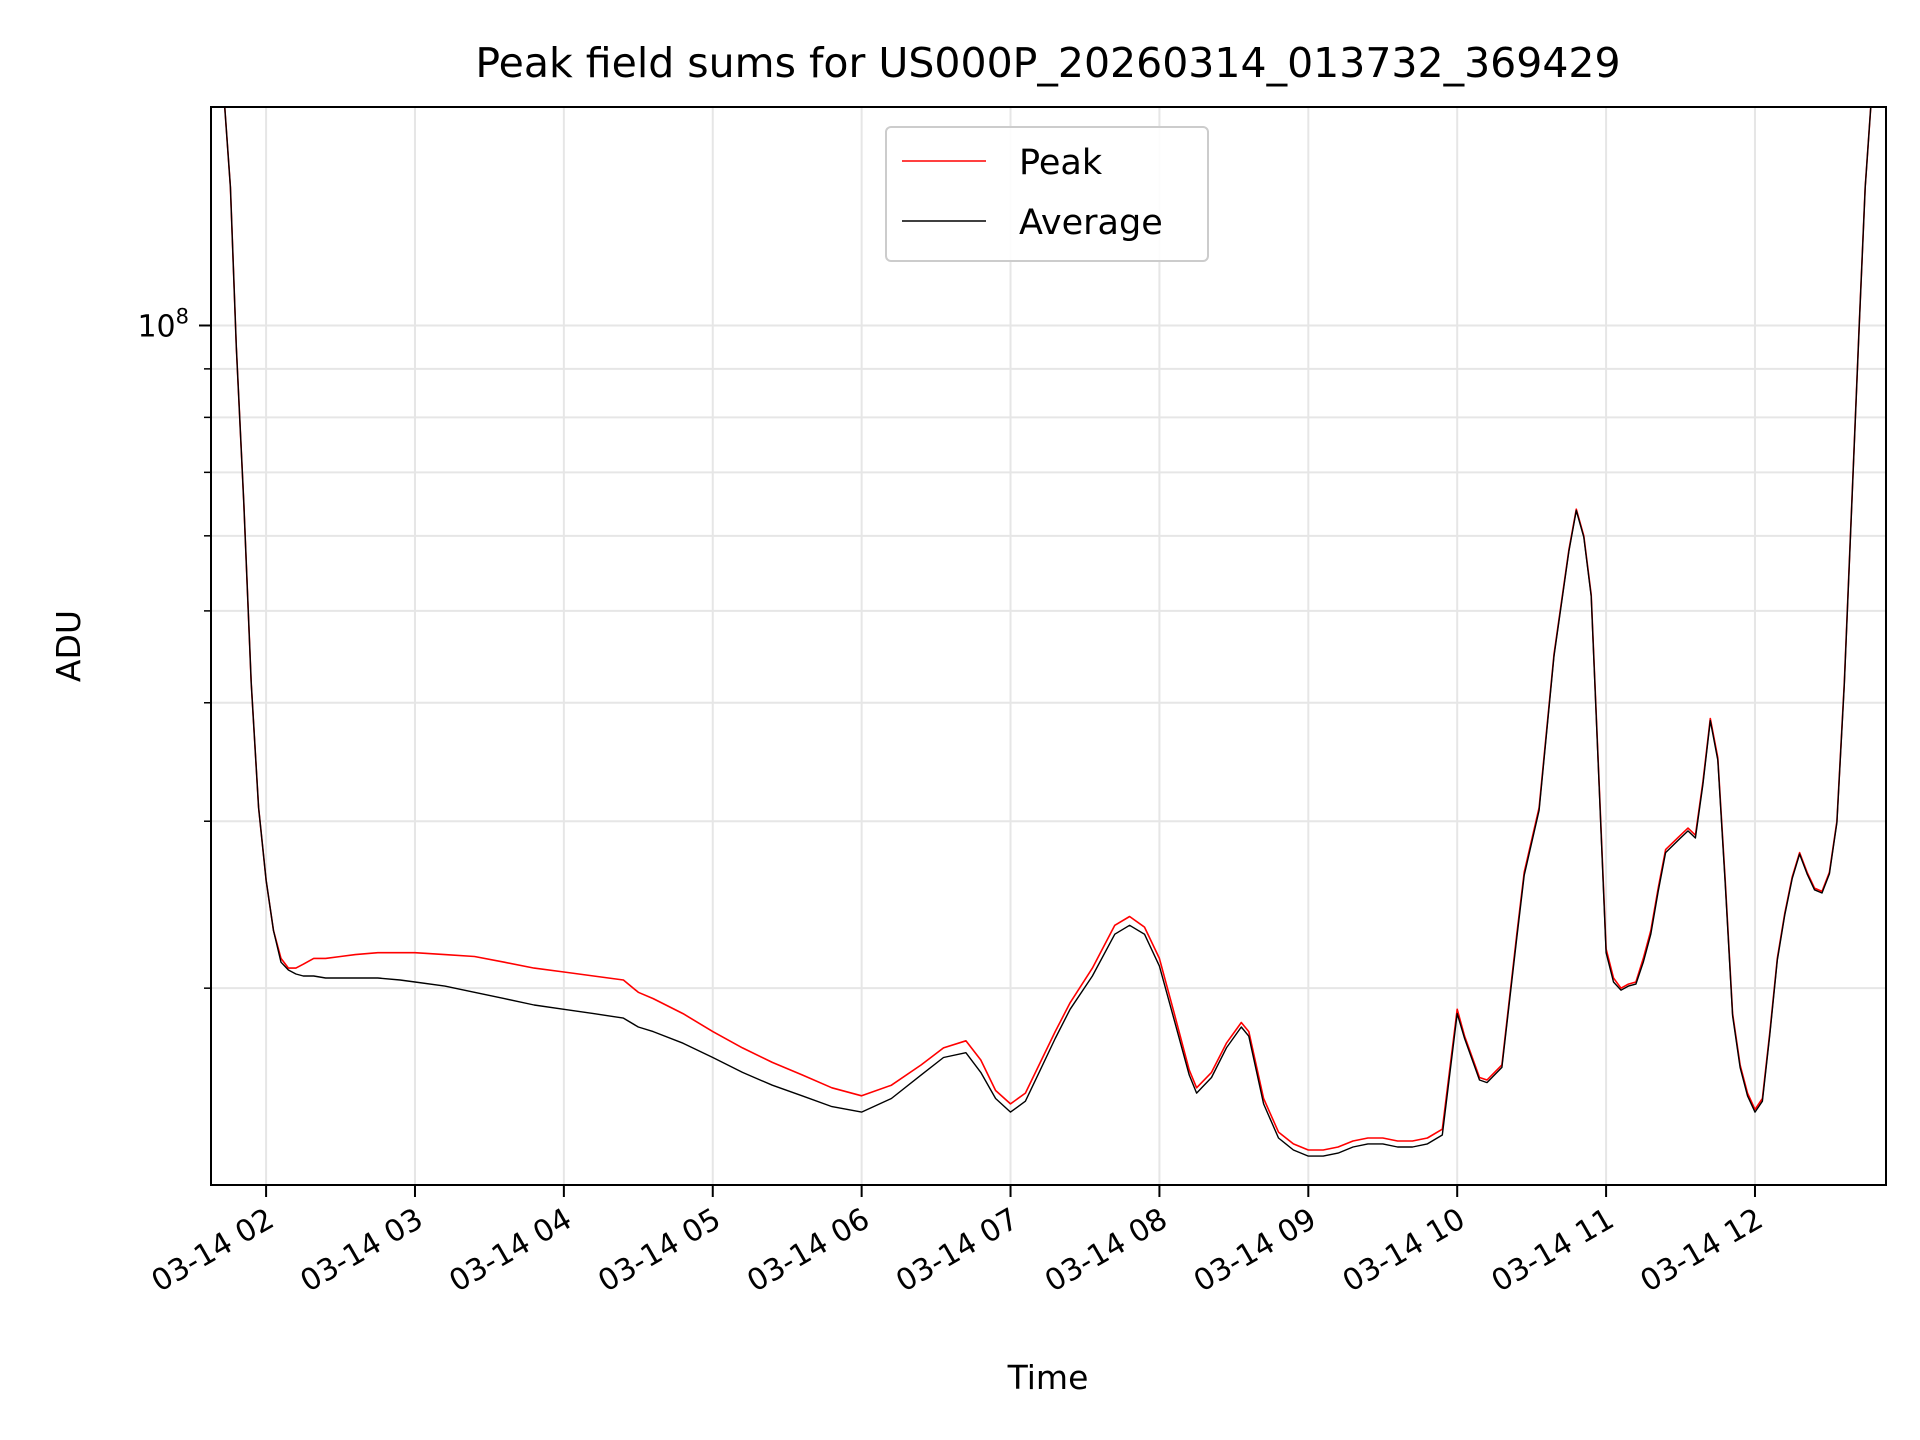 Image resolution: width=1920 pixels, height=1440 pixels. I want to click on legend-peak-label: Peak, so click(1061, 163).